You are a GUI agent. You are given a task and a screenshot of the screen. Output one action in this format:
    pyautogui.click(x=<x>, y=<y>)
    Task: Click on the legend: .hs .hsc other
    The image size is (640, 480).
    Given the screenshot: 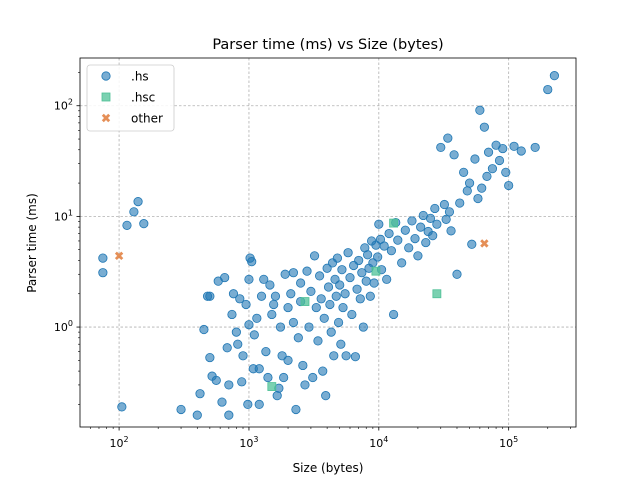 What is the action you would take?
    pyautogui.click(x=130, y=98)
    